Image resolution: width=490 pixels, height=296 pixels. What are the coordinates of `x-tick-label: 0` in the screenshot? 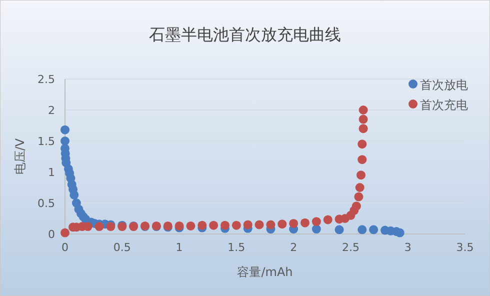 It's located at (65, 247).